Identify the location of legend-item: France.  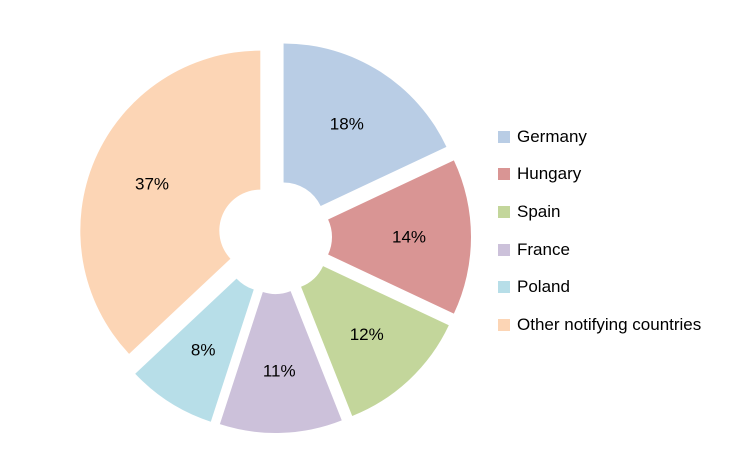
(599, 250).